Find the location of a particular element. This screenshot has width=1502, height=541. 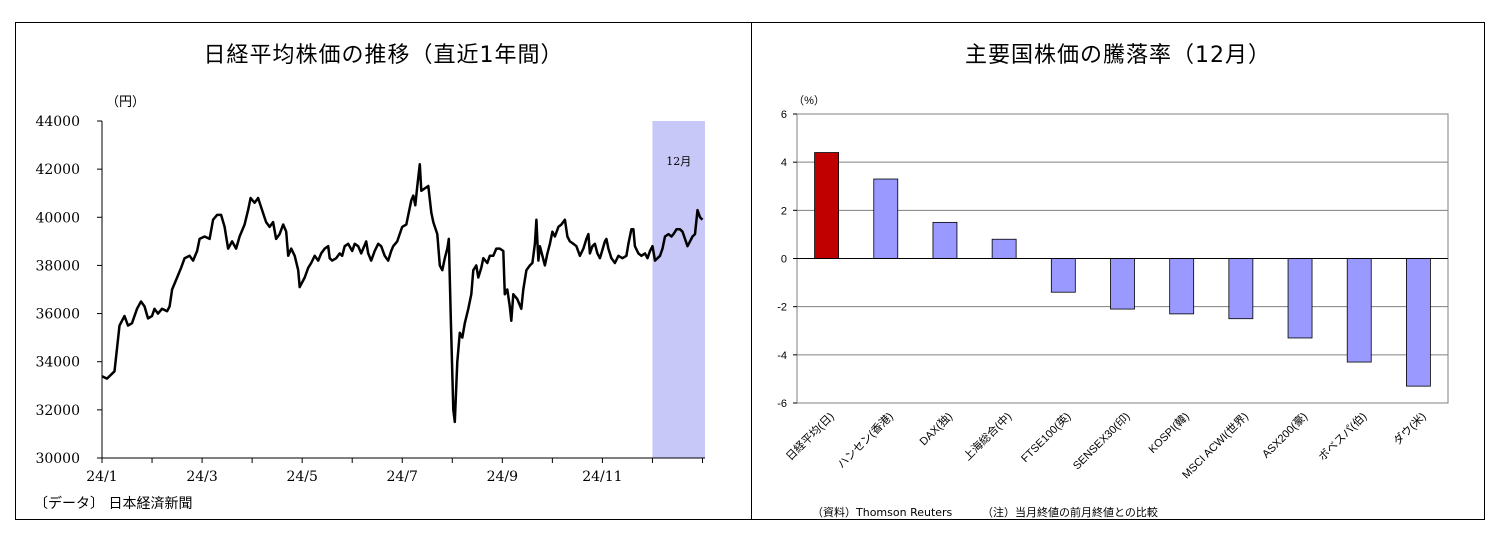

category-label: 日経平均(日) is located at coordinates (809, 436).